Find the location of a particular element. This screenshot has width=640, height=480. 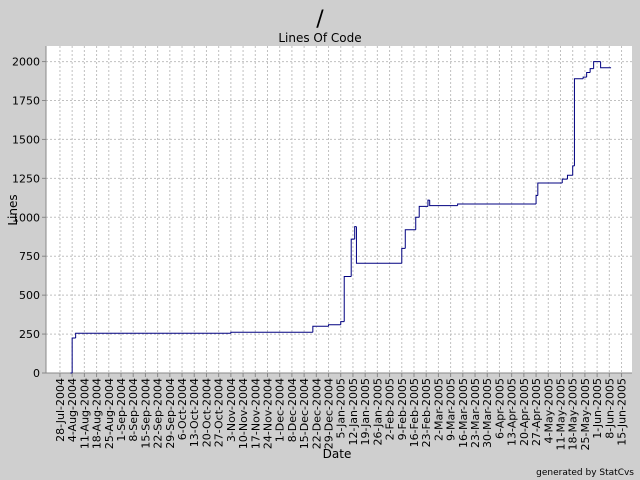

x-tick-label: 12-Jan-2005 is located at coordinates (353, 412).